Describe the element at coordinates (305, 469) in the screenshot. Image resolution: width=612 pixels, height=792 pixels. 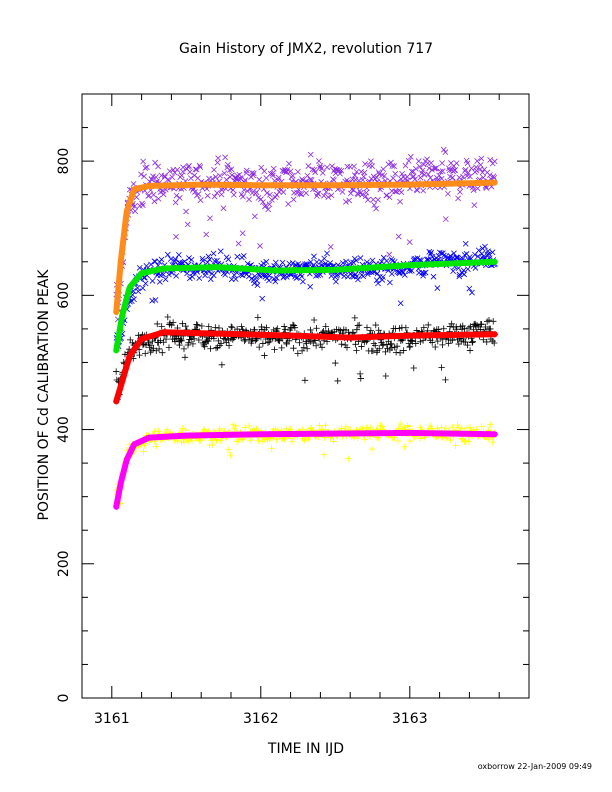
I see `fit-line` at that location.